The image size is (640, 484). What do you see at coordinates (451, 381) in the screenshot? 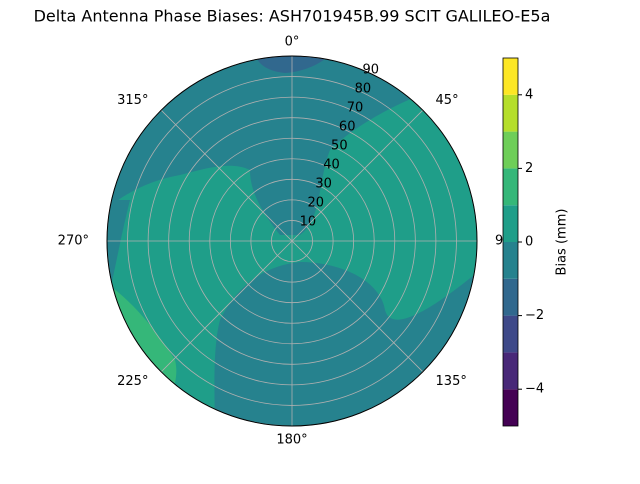
I see `theta-tick-label: 135°` at bounding box center [451, 381].